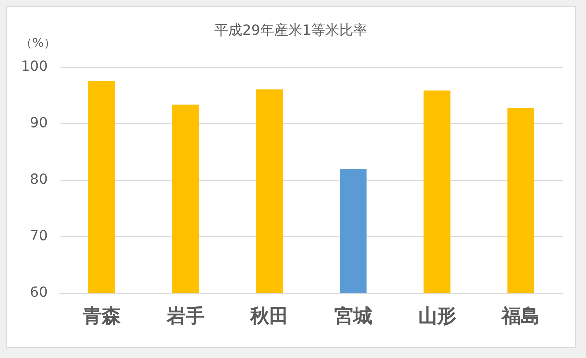 Image resolution: width=586 pixels, height=358 pixels. Describe the element at coordinates (269, 317) in the screenshot. I see `x-tick-label: 秋田` at that location.